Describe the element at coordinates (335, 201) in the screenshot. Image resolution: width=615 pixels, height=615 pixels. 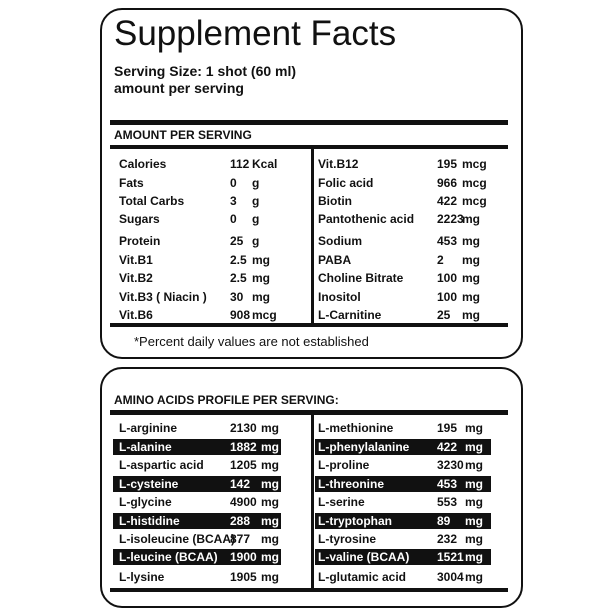
I see `nutrient-name: Biotin` at that location.